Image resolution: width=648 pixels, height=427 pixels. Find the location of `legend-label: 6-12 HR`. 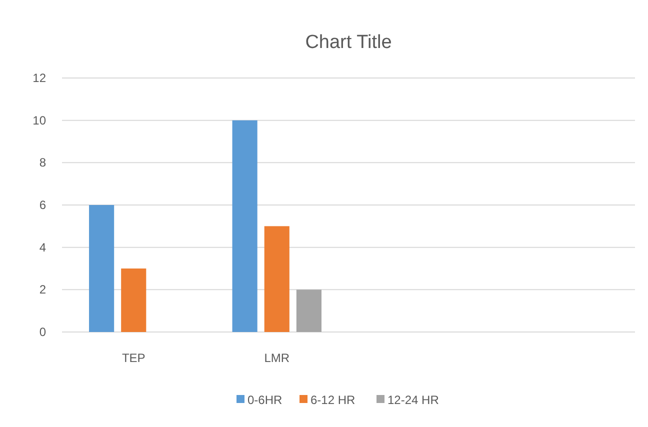

legend-label: 6-12 HR is located at coordinates (333, 400).